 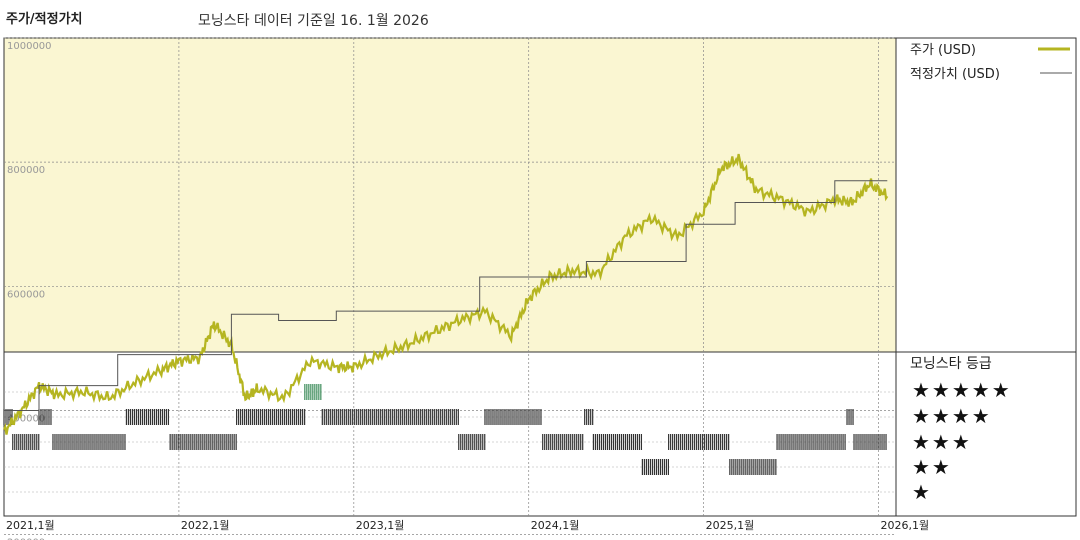 I want to click on rating-row-2-stars: ★★, so click(x=932, y=467).